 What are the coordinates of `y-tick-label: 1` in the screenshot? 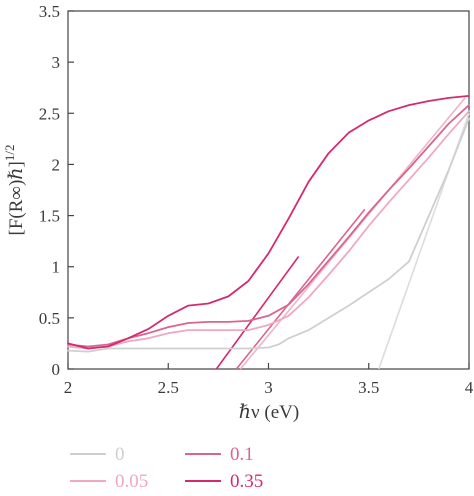 It's located at (56, 267).